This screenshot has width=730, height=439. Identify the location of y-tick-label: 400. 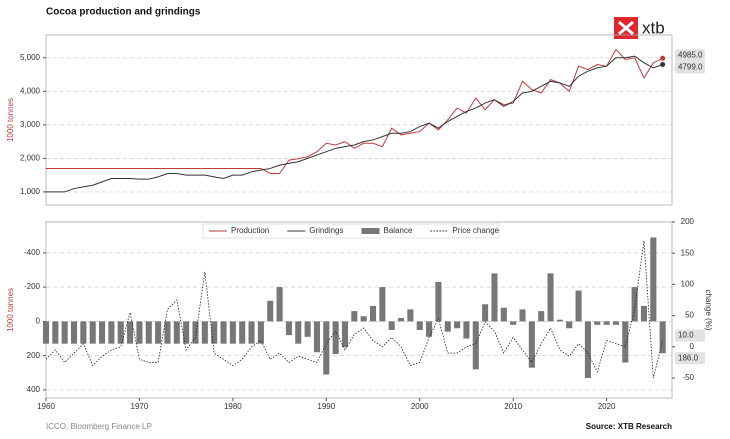
(34, 389).